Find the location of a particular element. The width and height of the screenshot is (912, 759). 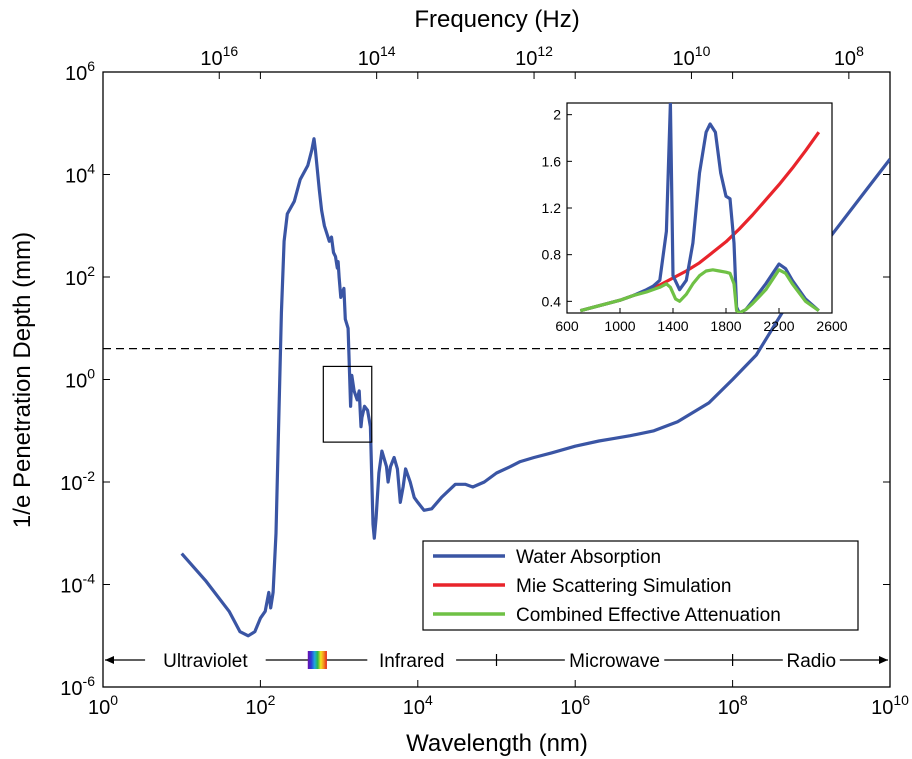

inset-series is located at coordinates (700, 208).